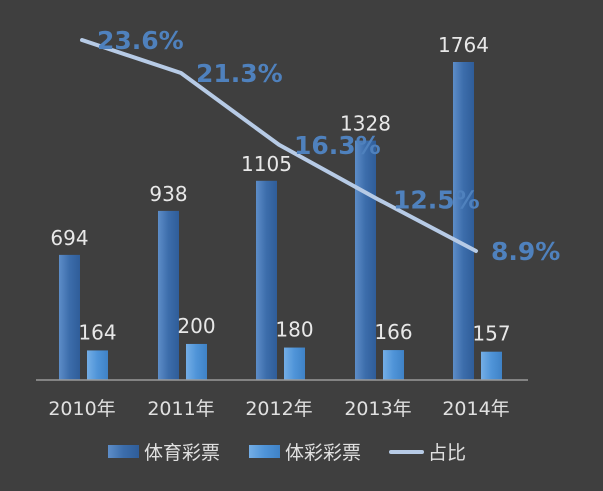 This screenshot has height=491, width=603. What do you see at coordinates (365, 124) in the screenshot?
I see `data-label-s0-3: 1328` at bounding box center [365, 124].